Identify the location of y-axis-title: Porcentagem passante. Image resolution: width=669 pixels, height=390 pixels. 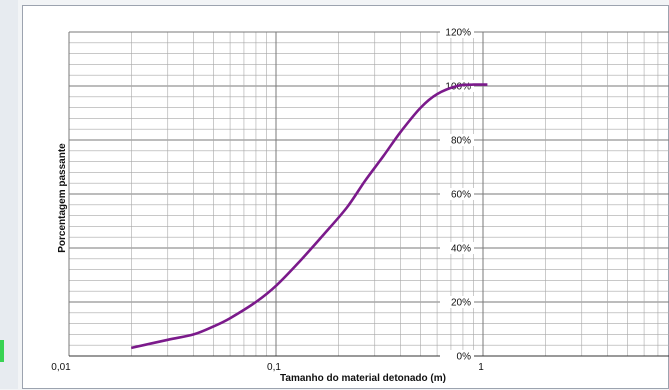
(62, 198).